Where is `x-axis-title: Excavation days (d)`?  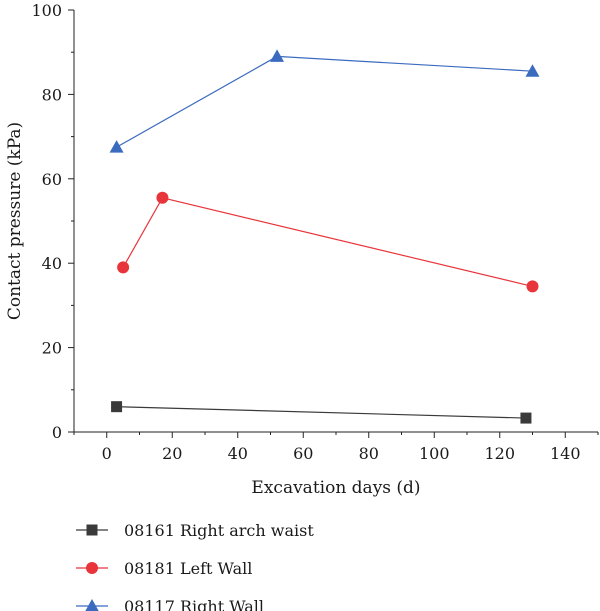 x-axis-title: Excavation days (d) is located at coordinates (335, 488).